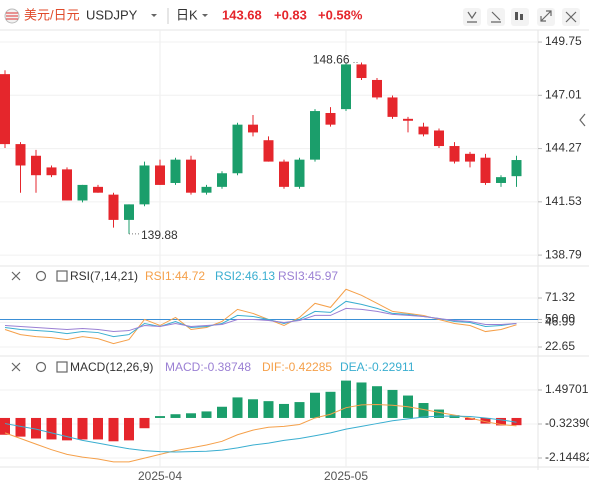 The width and height of the screenshot is (589, 488). Describe the element at coordinates (377, 367) in the screenshot. I see `legend-entry: DEA:-0.22911` at that location.